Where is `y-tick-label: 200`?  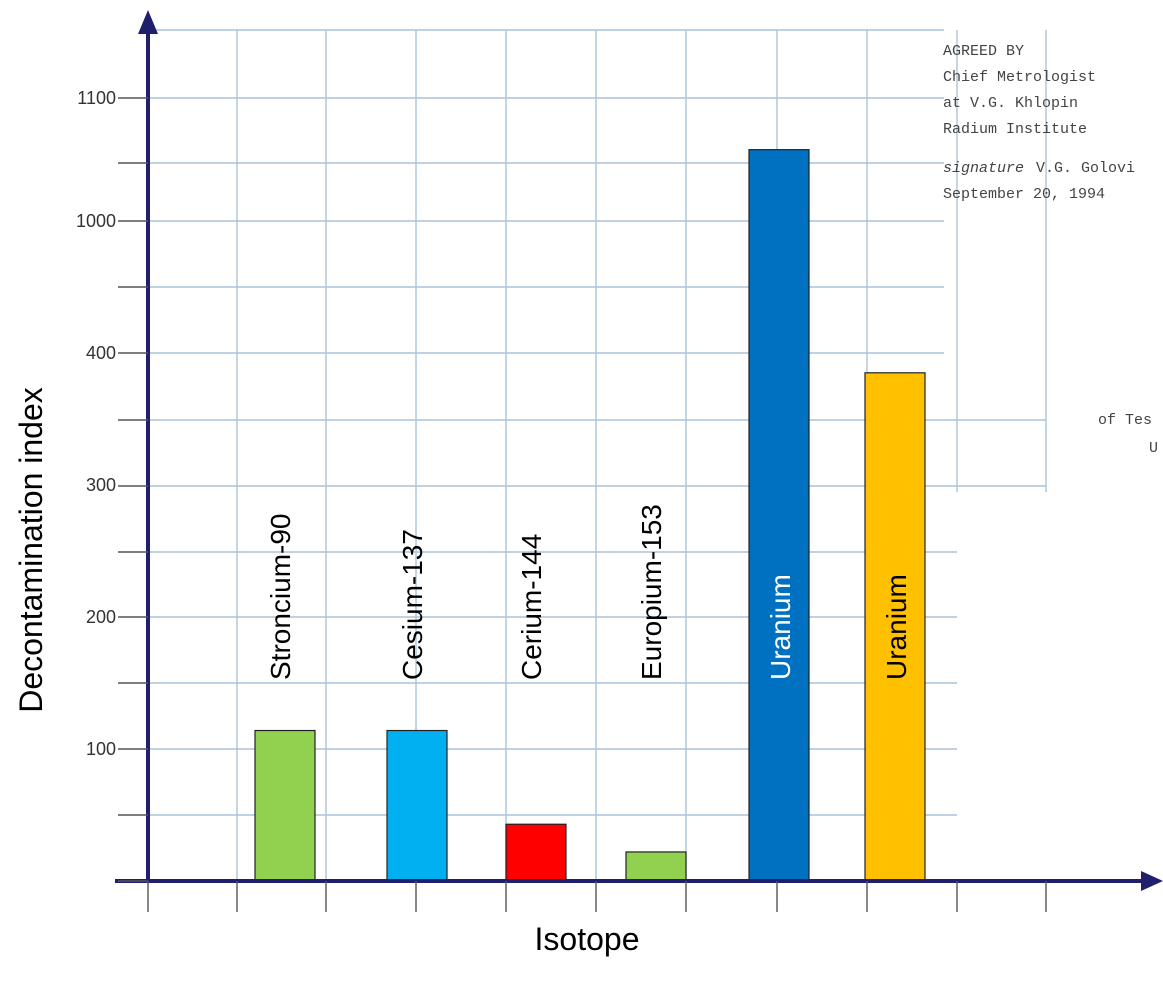
y-tick-label: 200 is located at coordinates (101, 617).